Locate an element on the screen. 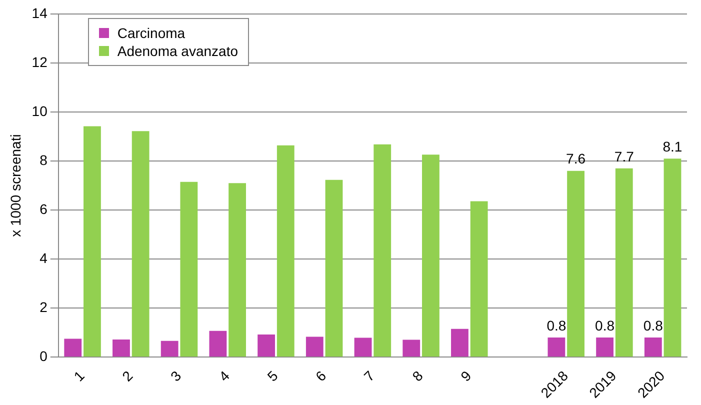 The width and height of the screenshot is (701, 405). x-tick-label: 7 is located at coordinates (369, 375).